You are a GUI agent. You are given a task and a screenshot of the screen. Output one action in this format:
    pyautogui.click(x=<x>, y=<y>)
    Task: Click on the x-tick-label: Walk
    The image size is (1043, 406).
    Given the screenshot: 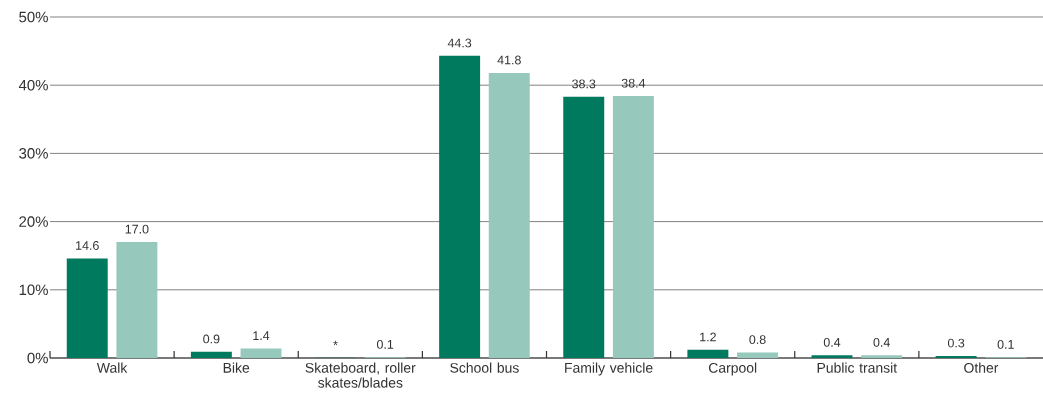 What is the action you would take?
    pyautogui.click(x=112, y=367)
    